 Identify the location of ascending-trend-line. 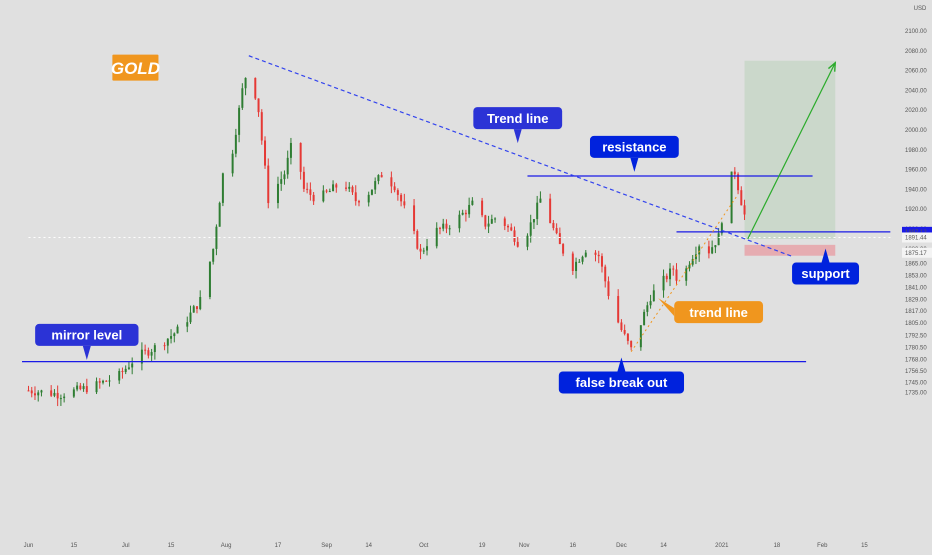
(684, 273).